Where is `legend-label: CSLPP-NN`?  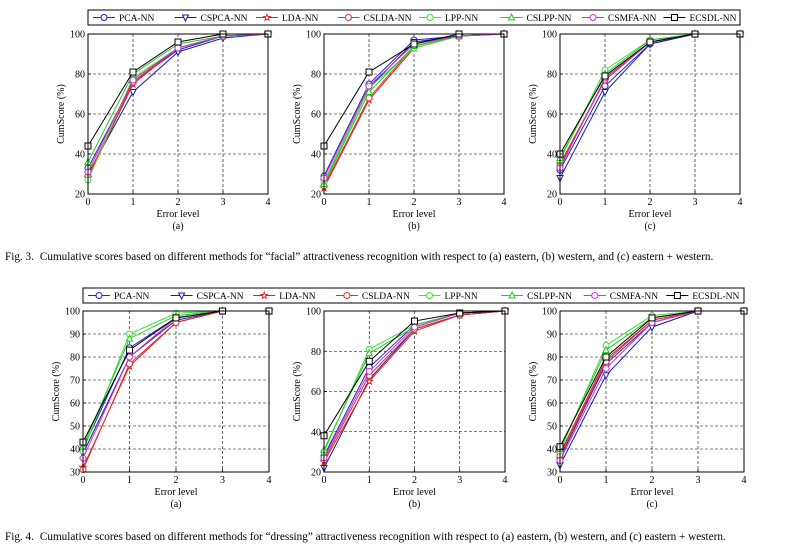
legend-label: CSLPP-NN is located at coordinates (549, 19).